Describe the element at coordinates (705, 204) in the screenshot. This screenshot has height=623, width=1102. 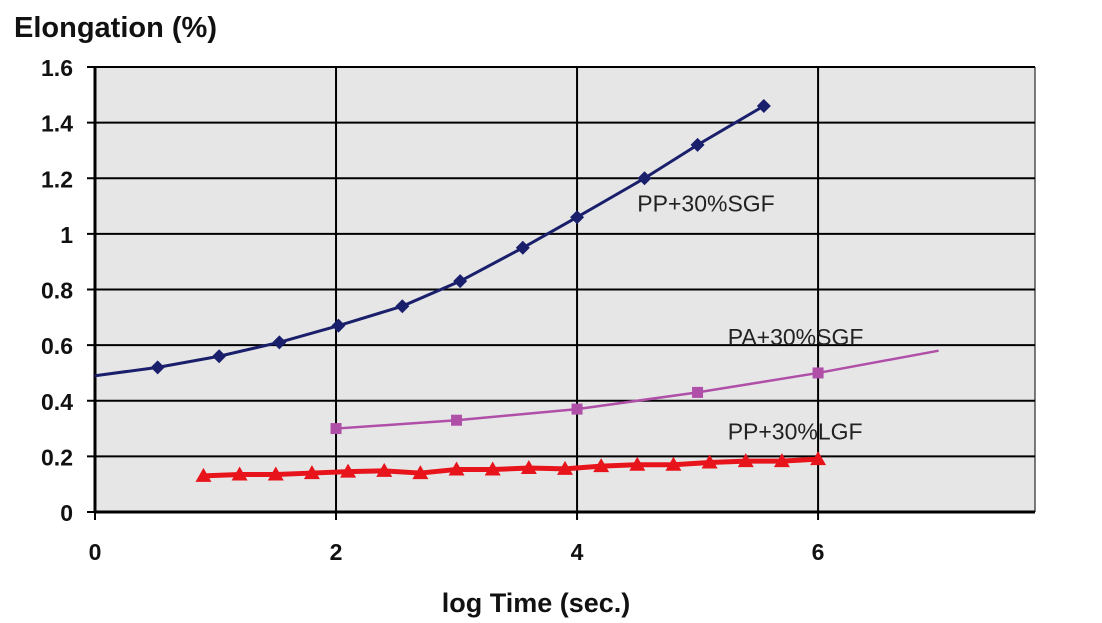
I see `series-label: PP+30%SGF` at that location.